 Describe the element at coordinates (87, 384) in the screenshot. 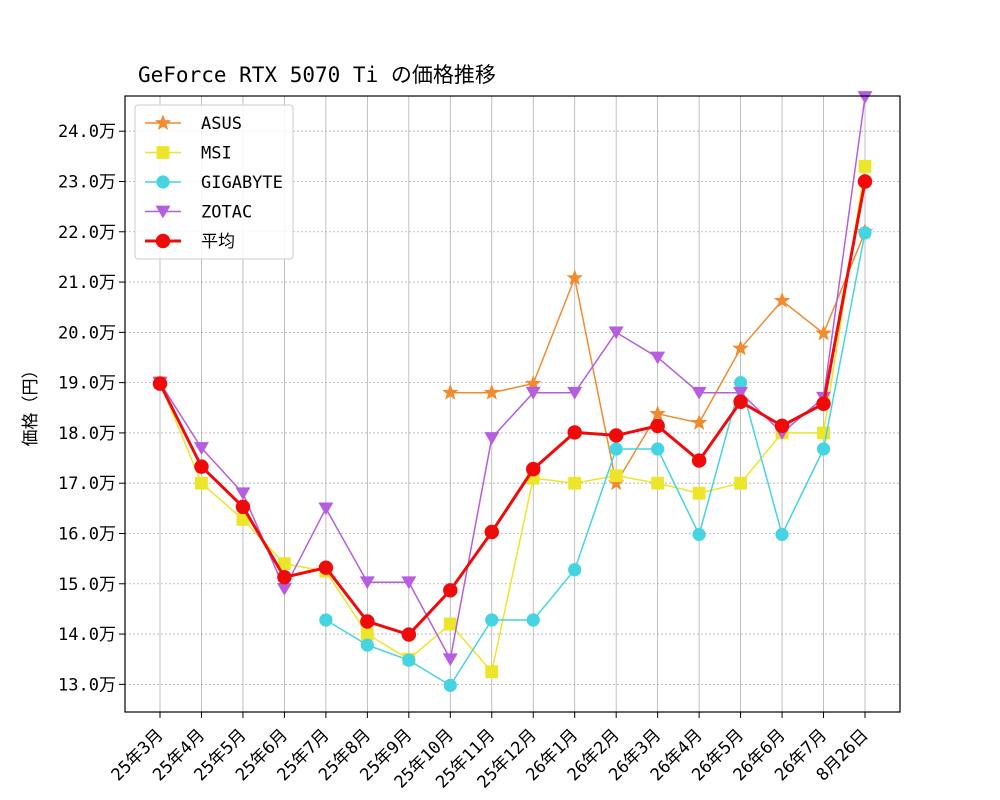

I see `y-tick-label: 19.0万` at that location.